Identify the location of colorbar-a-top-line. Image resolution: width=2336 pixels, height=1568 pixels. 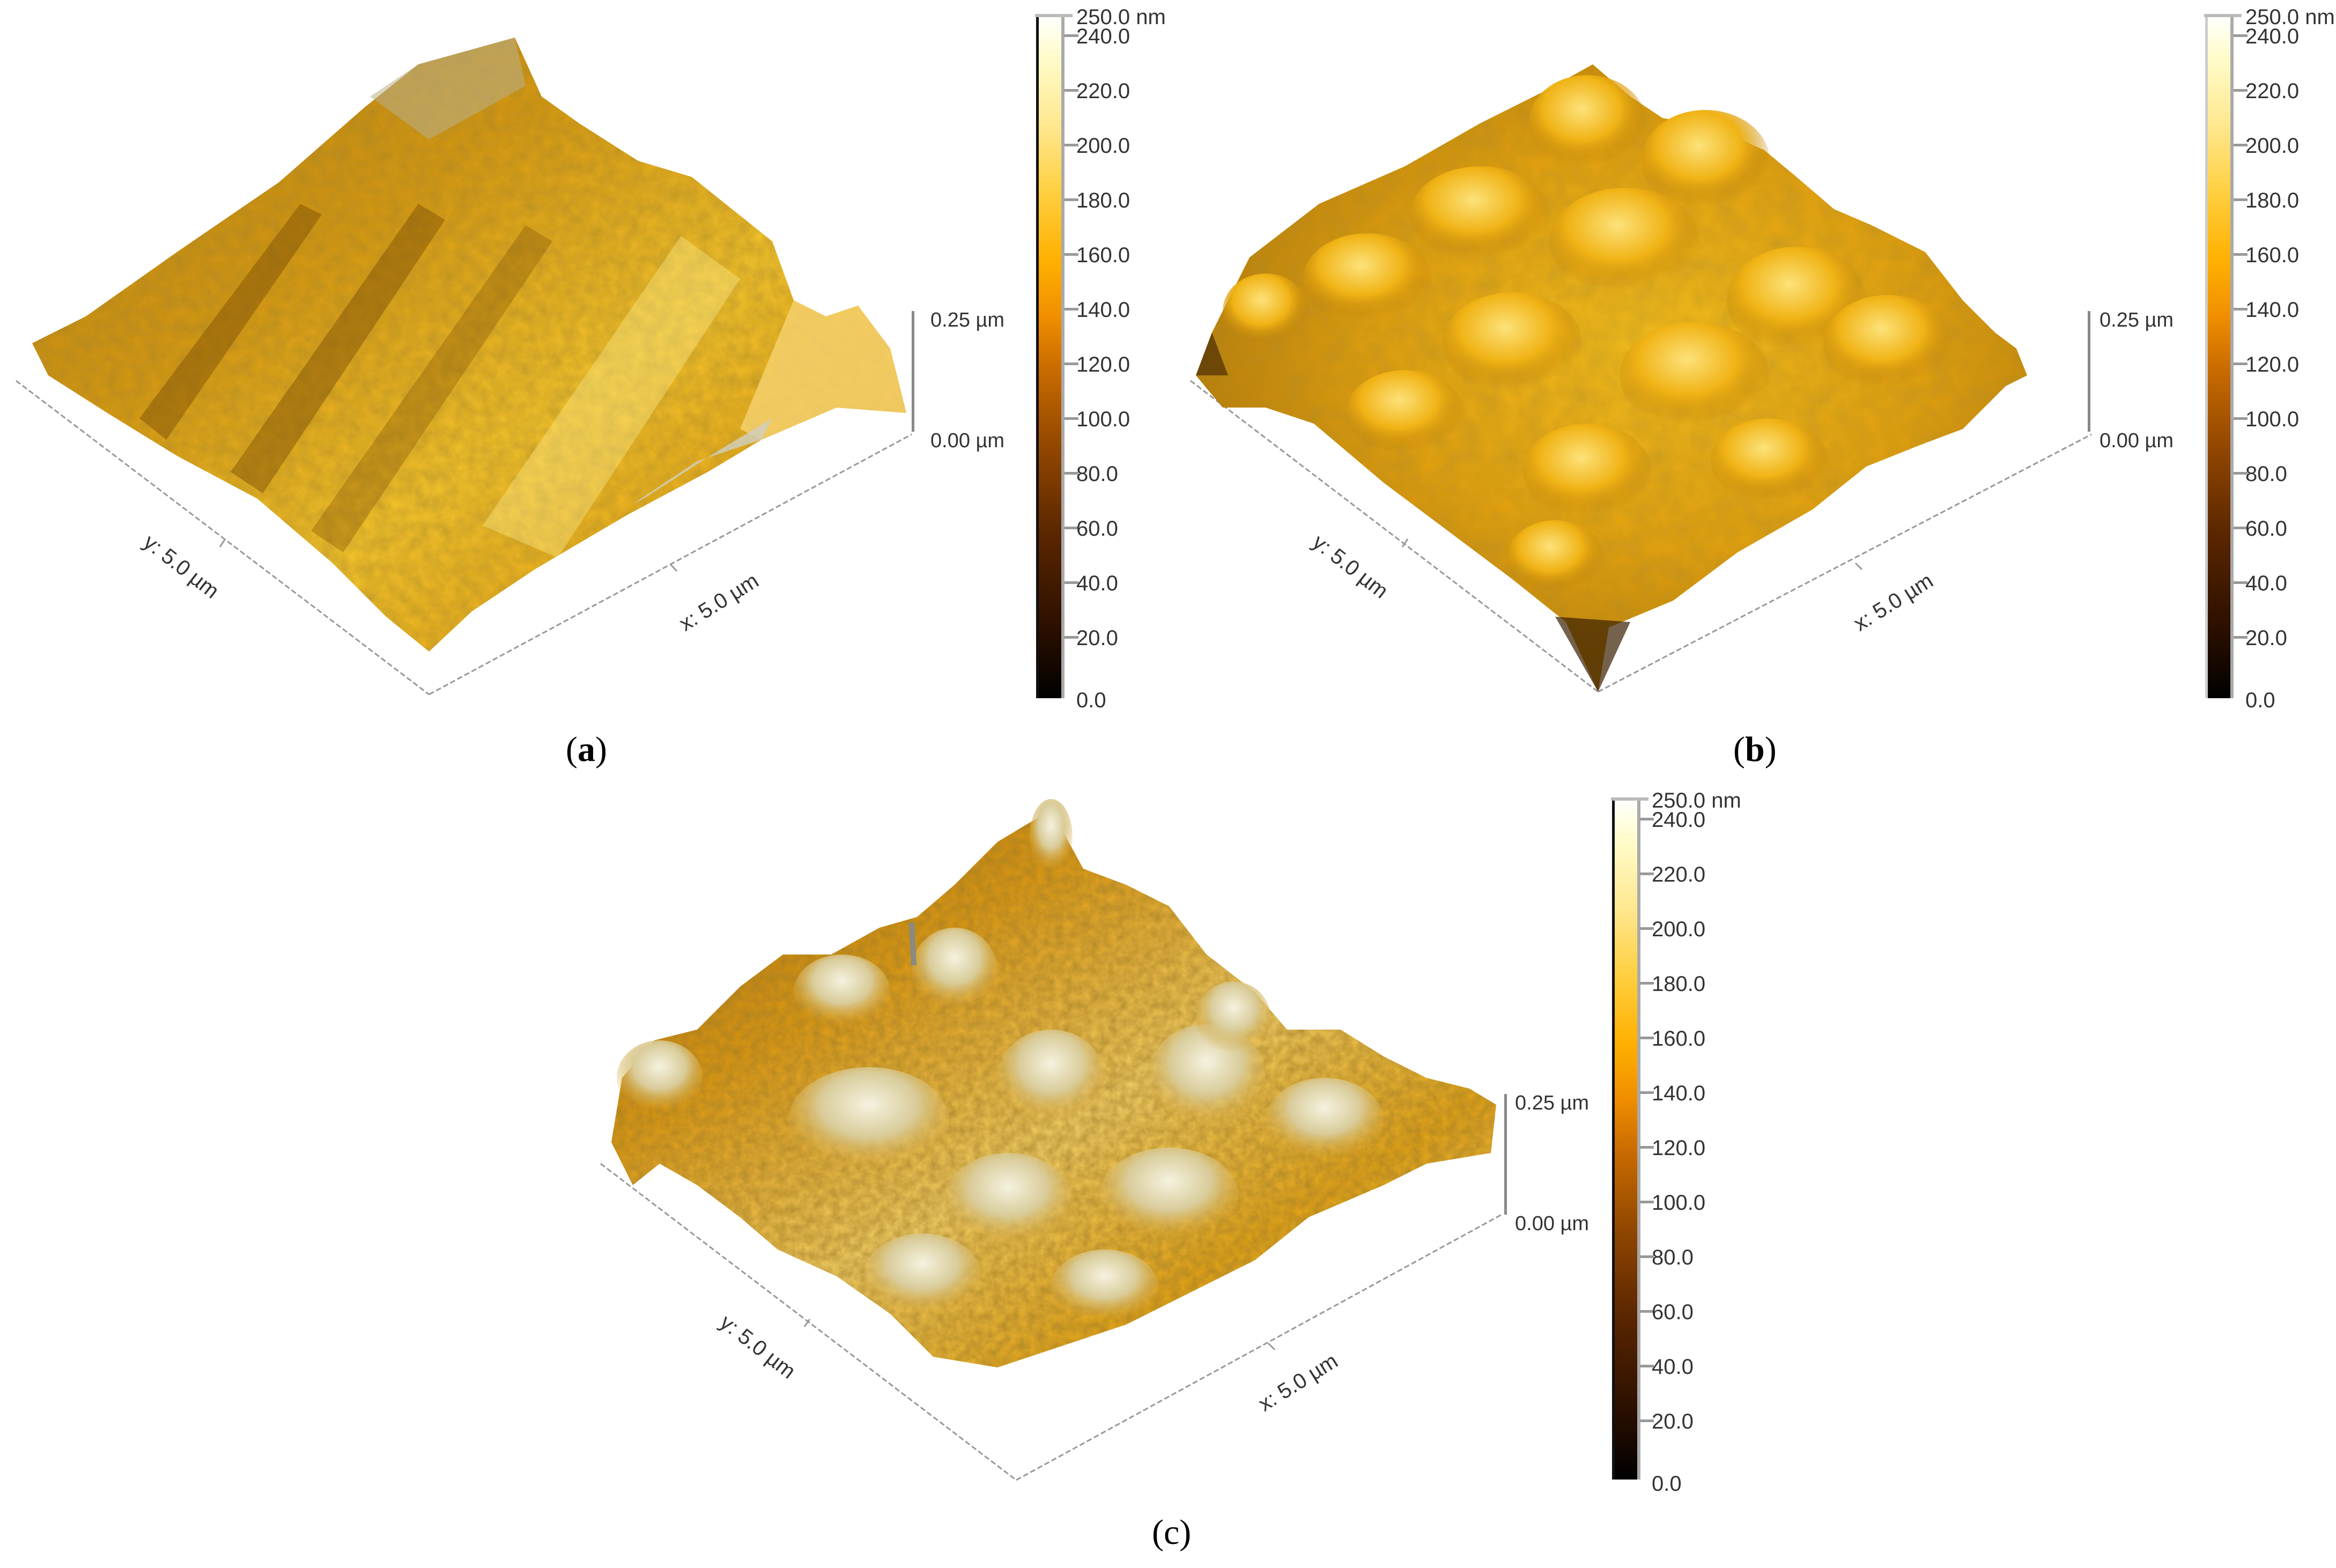
(1054, 15).